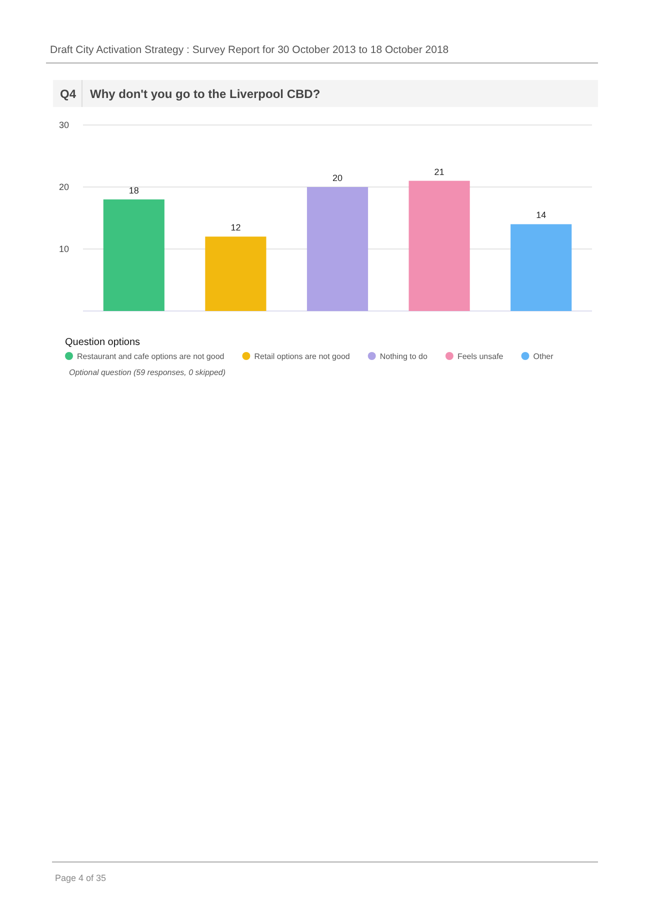  I want to click on y-tick-label: 30, so click(63, 125).